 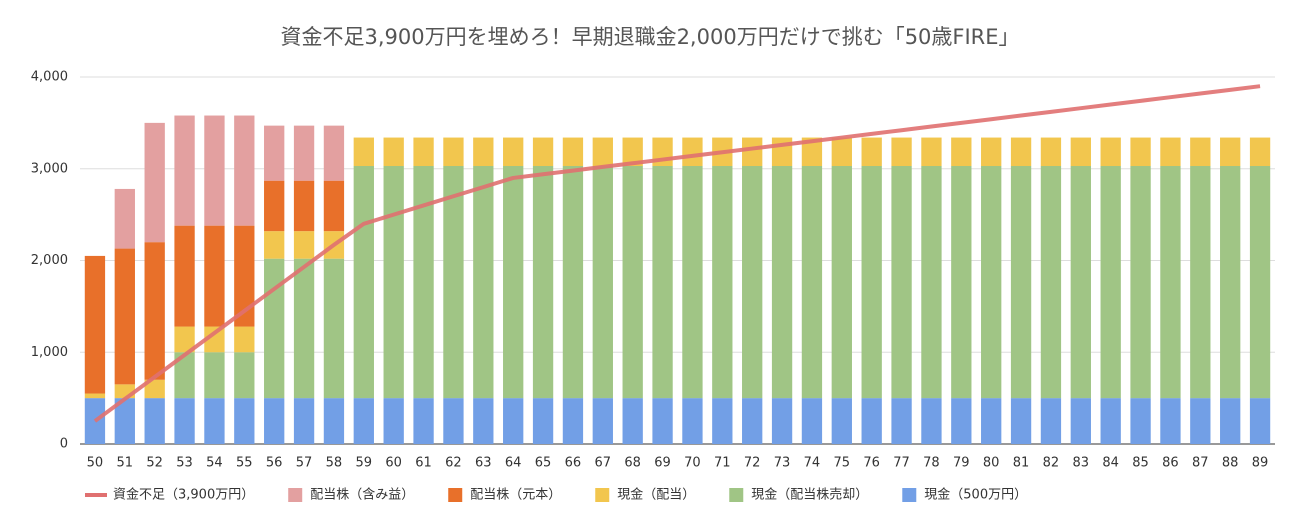 I want to click on x-tick-label: 75, so click(x=842, y=463).